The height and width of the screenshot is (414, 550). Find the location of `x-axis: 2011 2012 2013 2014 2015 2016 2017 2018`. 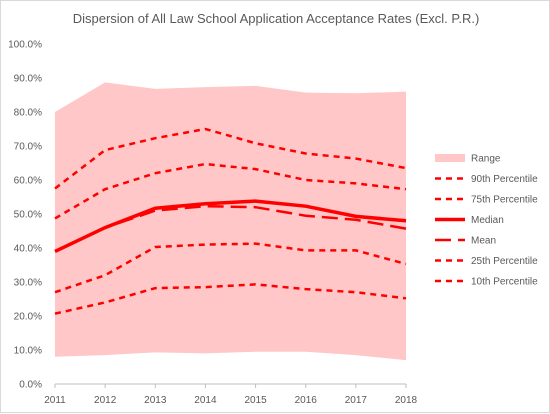

x-axis: 2011 2012 2013 2014 2015 2016 2017 2018 is located at coordinates (231, 394).